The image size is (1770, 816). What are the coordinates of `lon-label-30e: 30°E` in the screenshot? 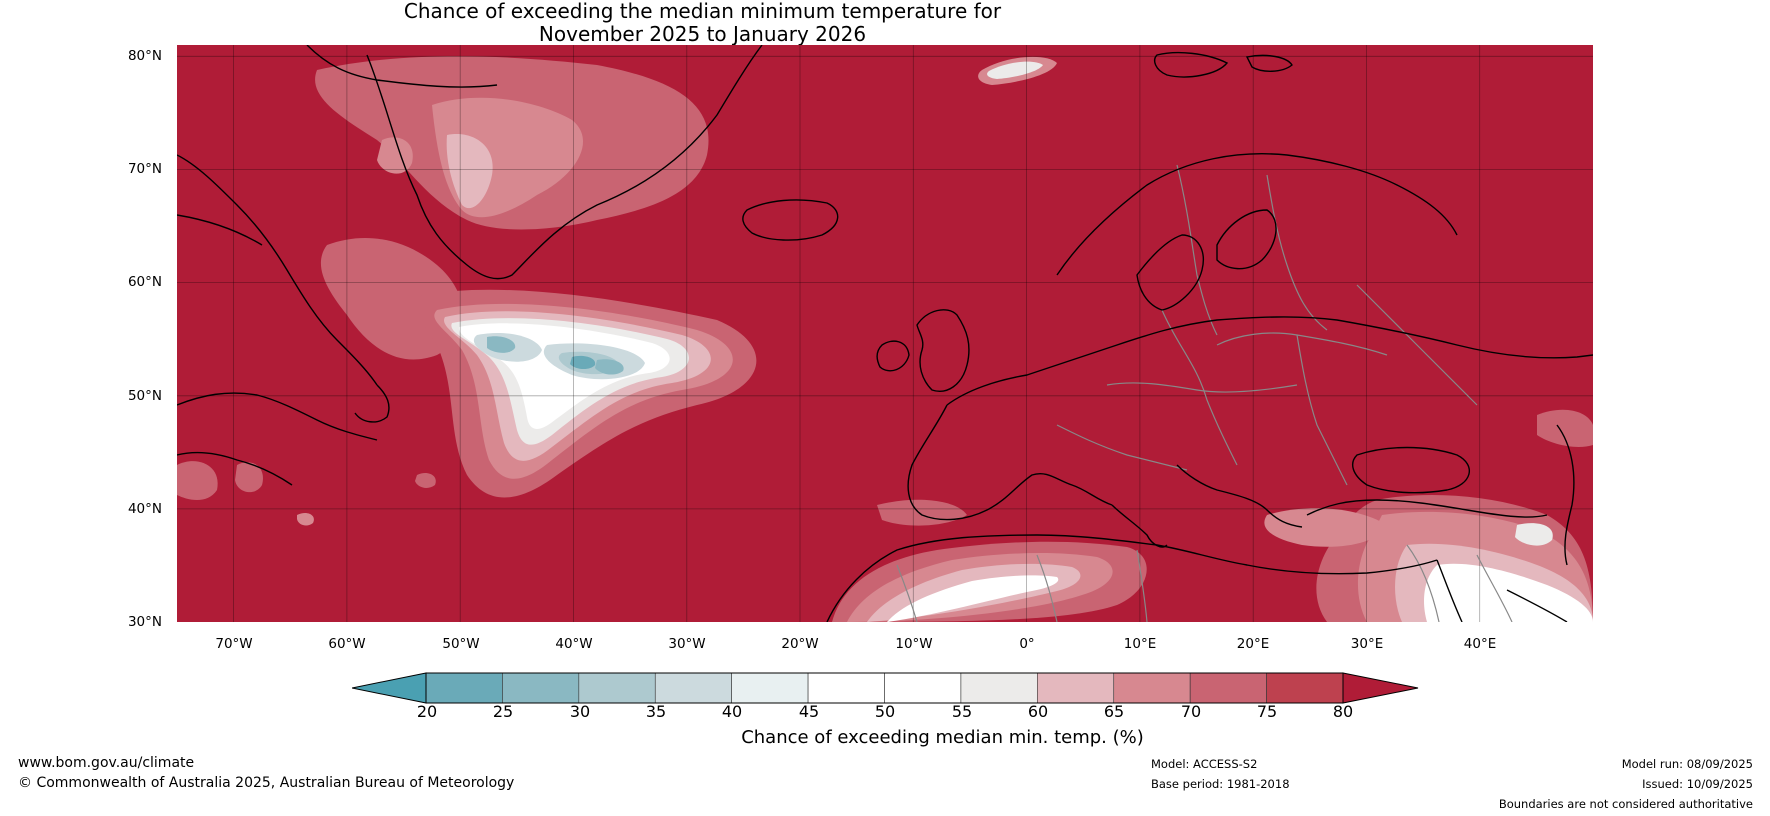 It's located at (1367, 644).